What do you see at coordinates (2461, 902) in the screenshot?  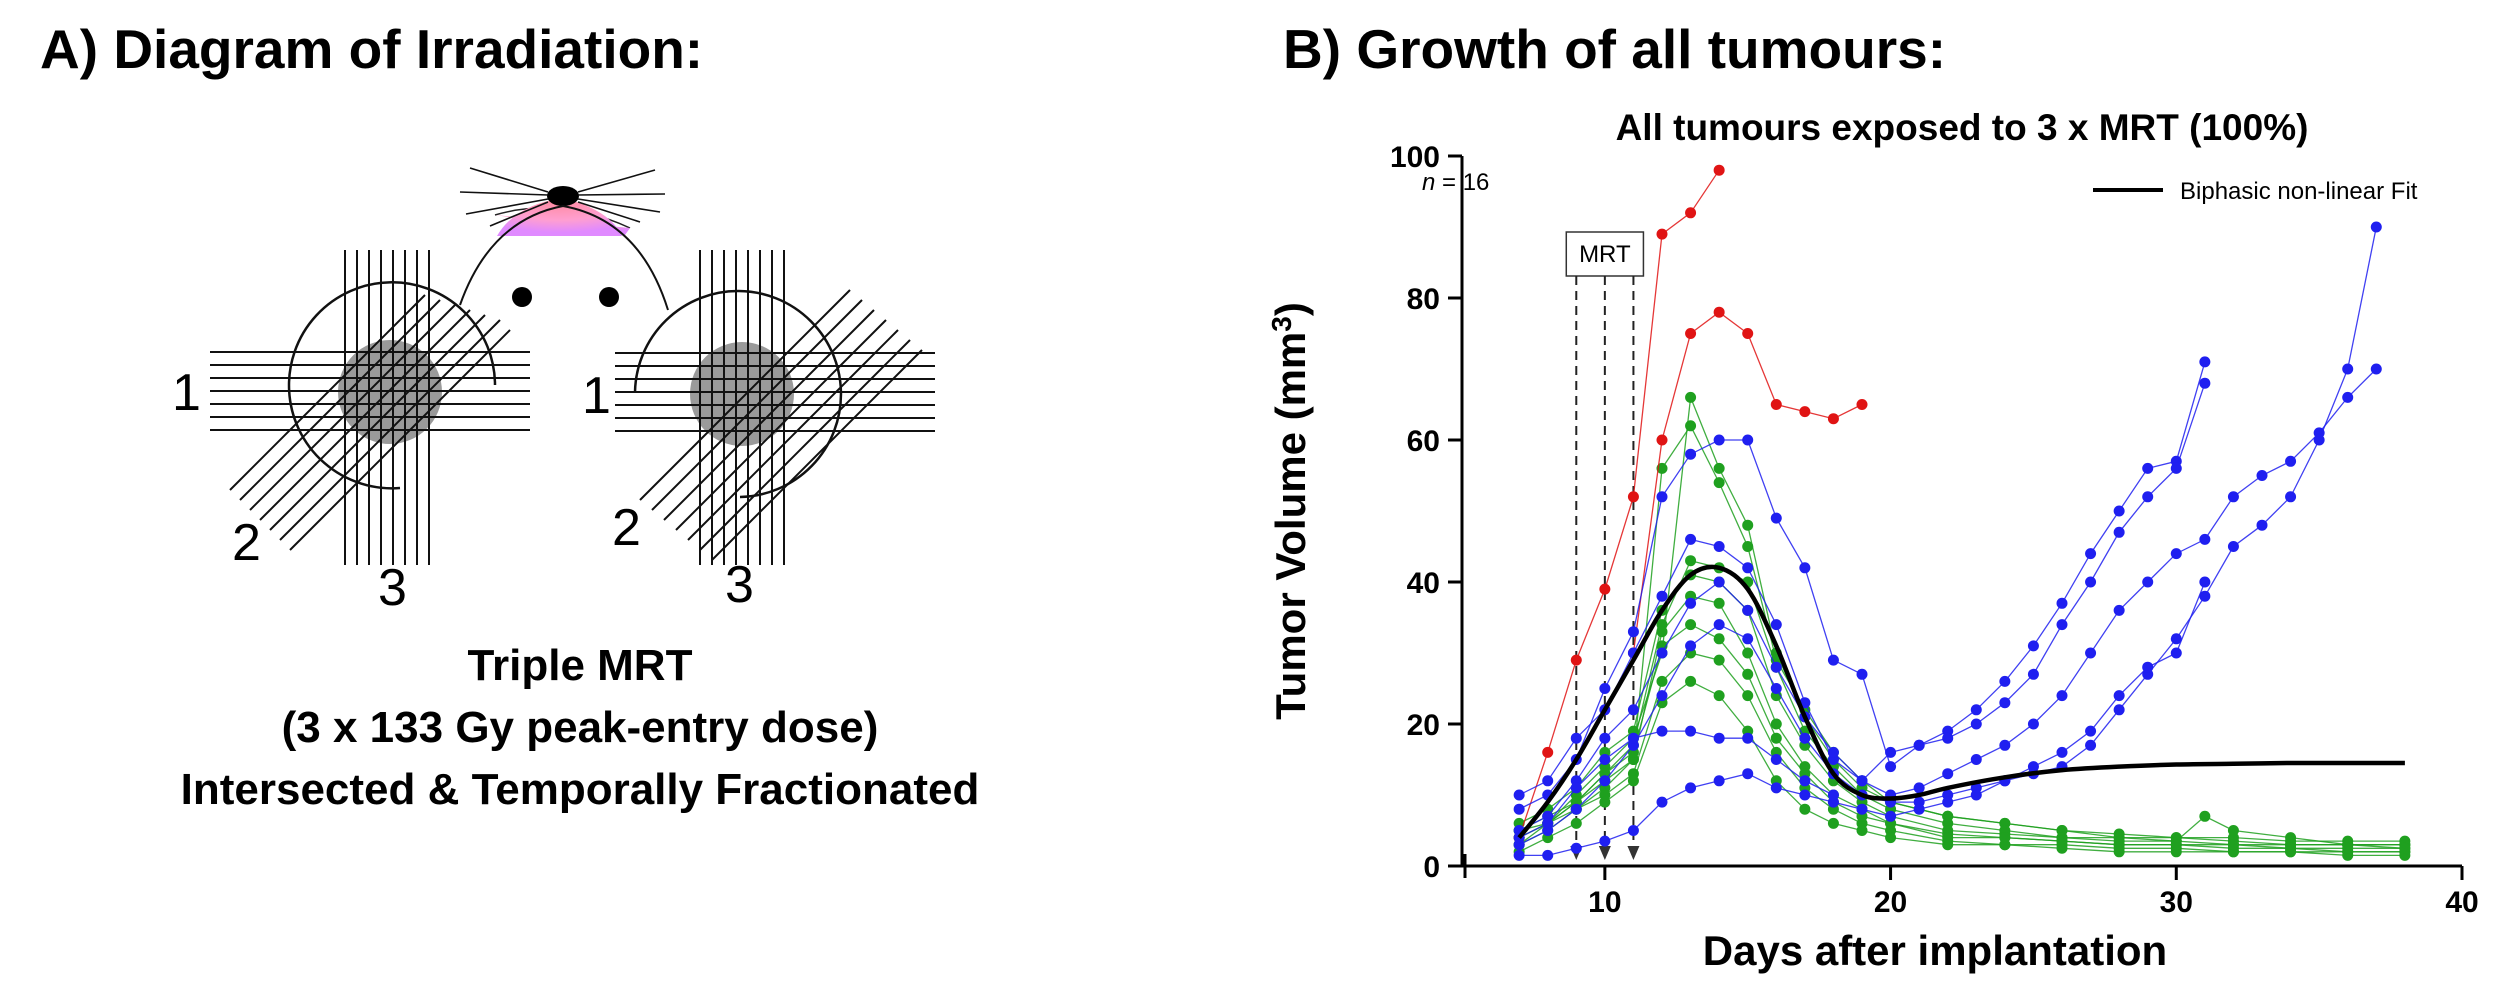 I see `x-tick-label: 40` at bounding box center [2461, 902].